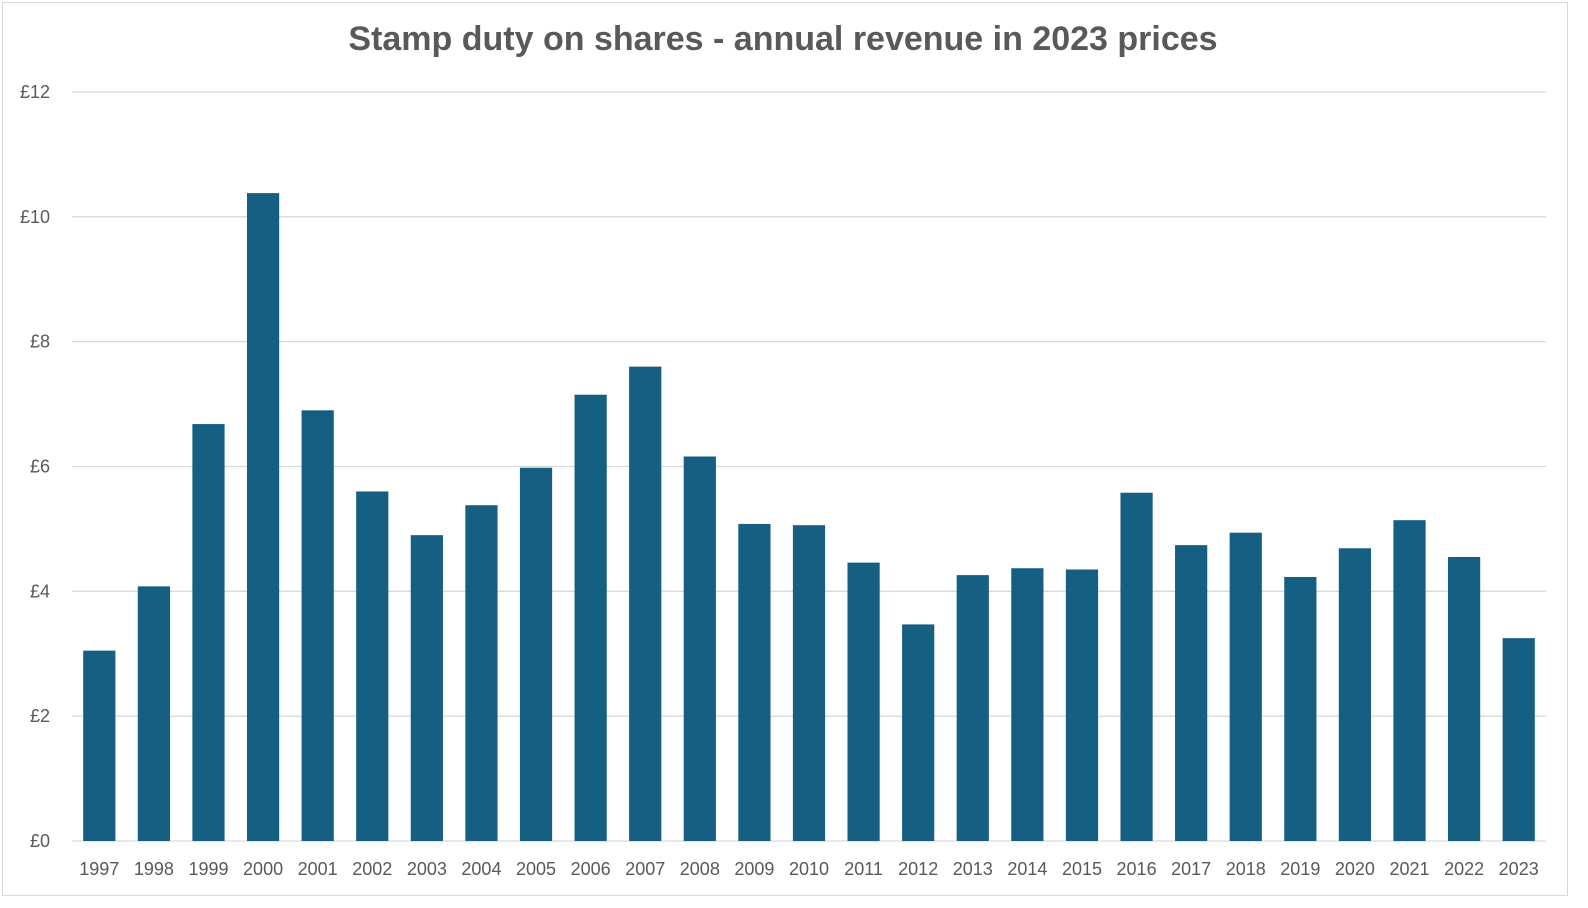 Image resolution: width=1588 pixels, height=908 pixels. Describe the element at coordinates (1246, 869) in the screenshot. I see `x-tick-label: 2018` at that location.